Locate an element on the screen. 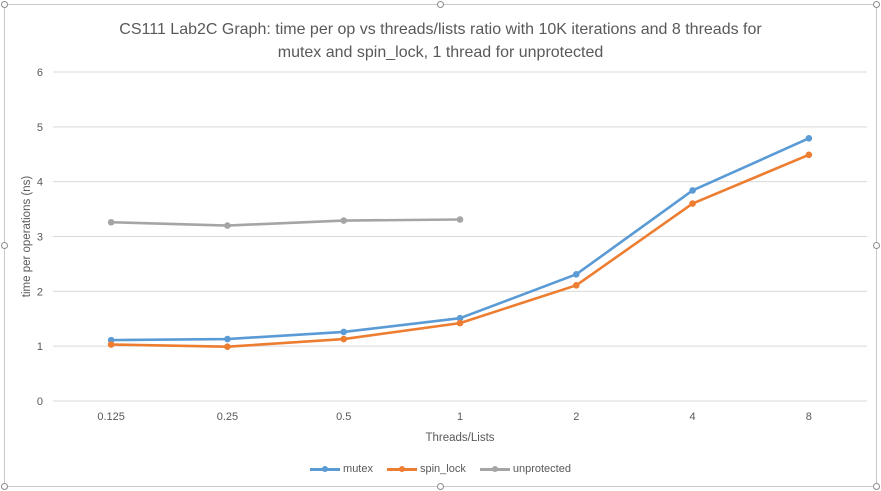 Image resolution: width=881 pixels, height=491 pixels. legend-label: mutex is located at coordinates (358, 469).